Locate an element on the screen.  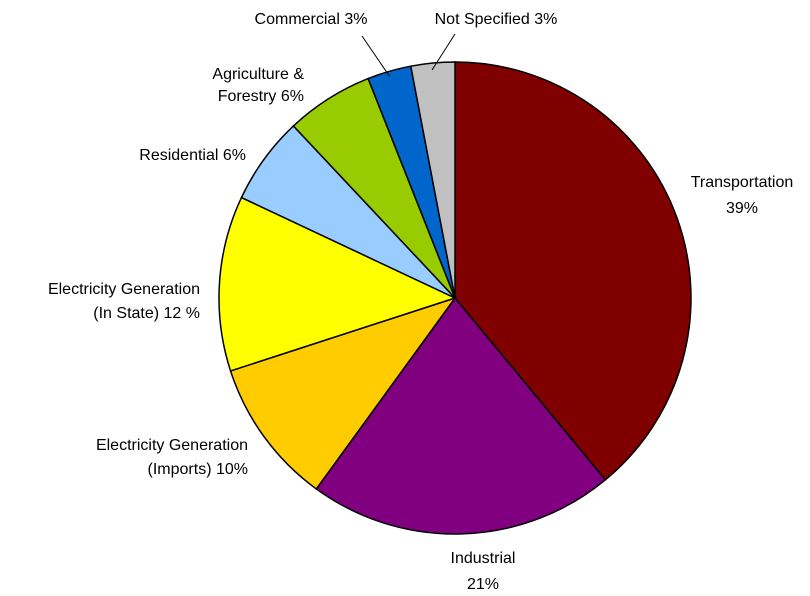
slice-label-industrial: Industrial 21% is located at coordinates (483, 571).